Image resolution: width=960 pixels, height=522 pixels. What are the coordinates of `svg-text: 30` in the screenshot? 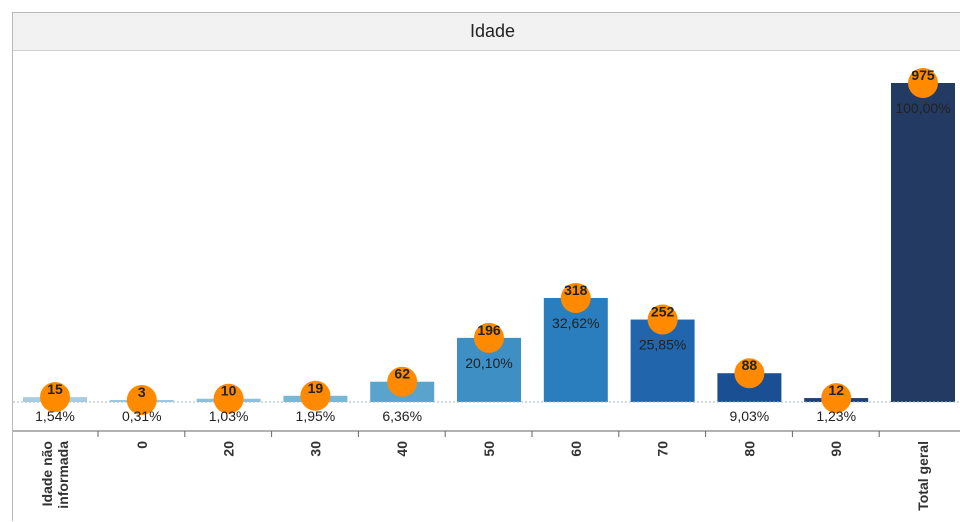 It's located at (315, 449).